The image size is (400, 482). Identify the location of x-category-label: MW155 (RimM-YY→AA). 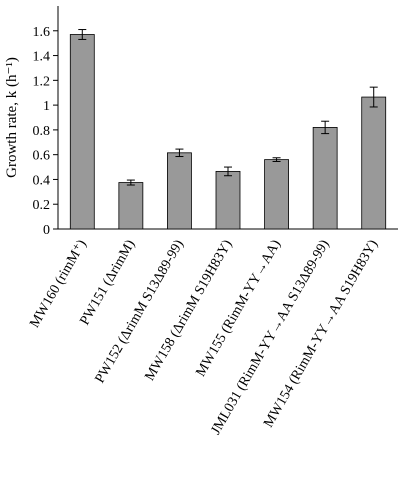
(238, 308).